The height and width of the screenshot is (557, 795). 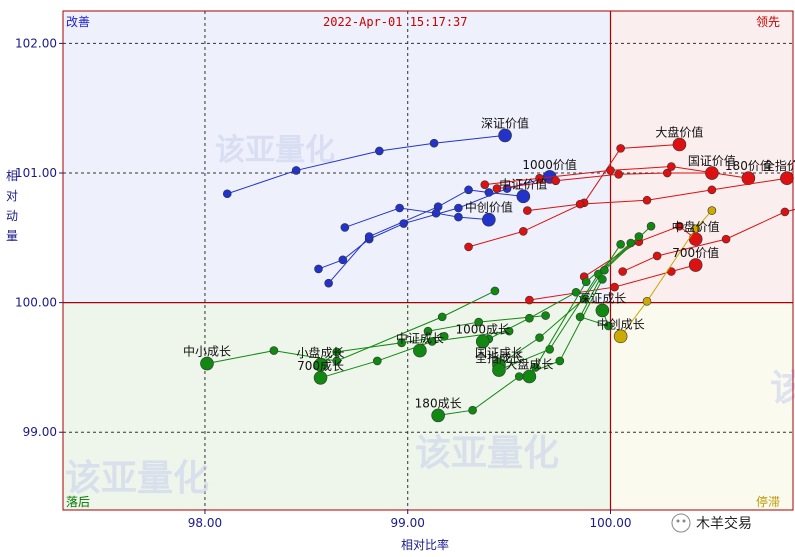 I want to click on series-180成长, so click(x=519, y=348).